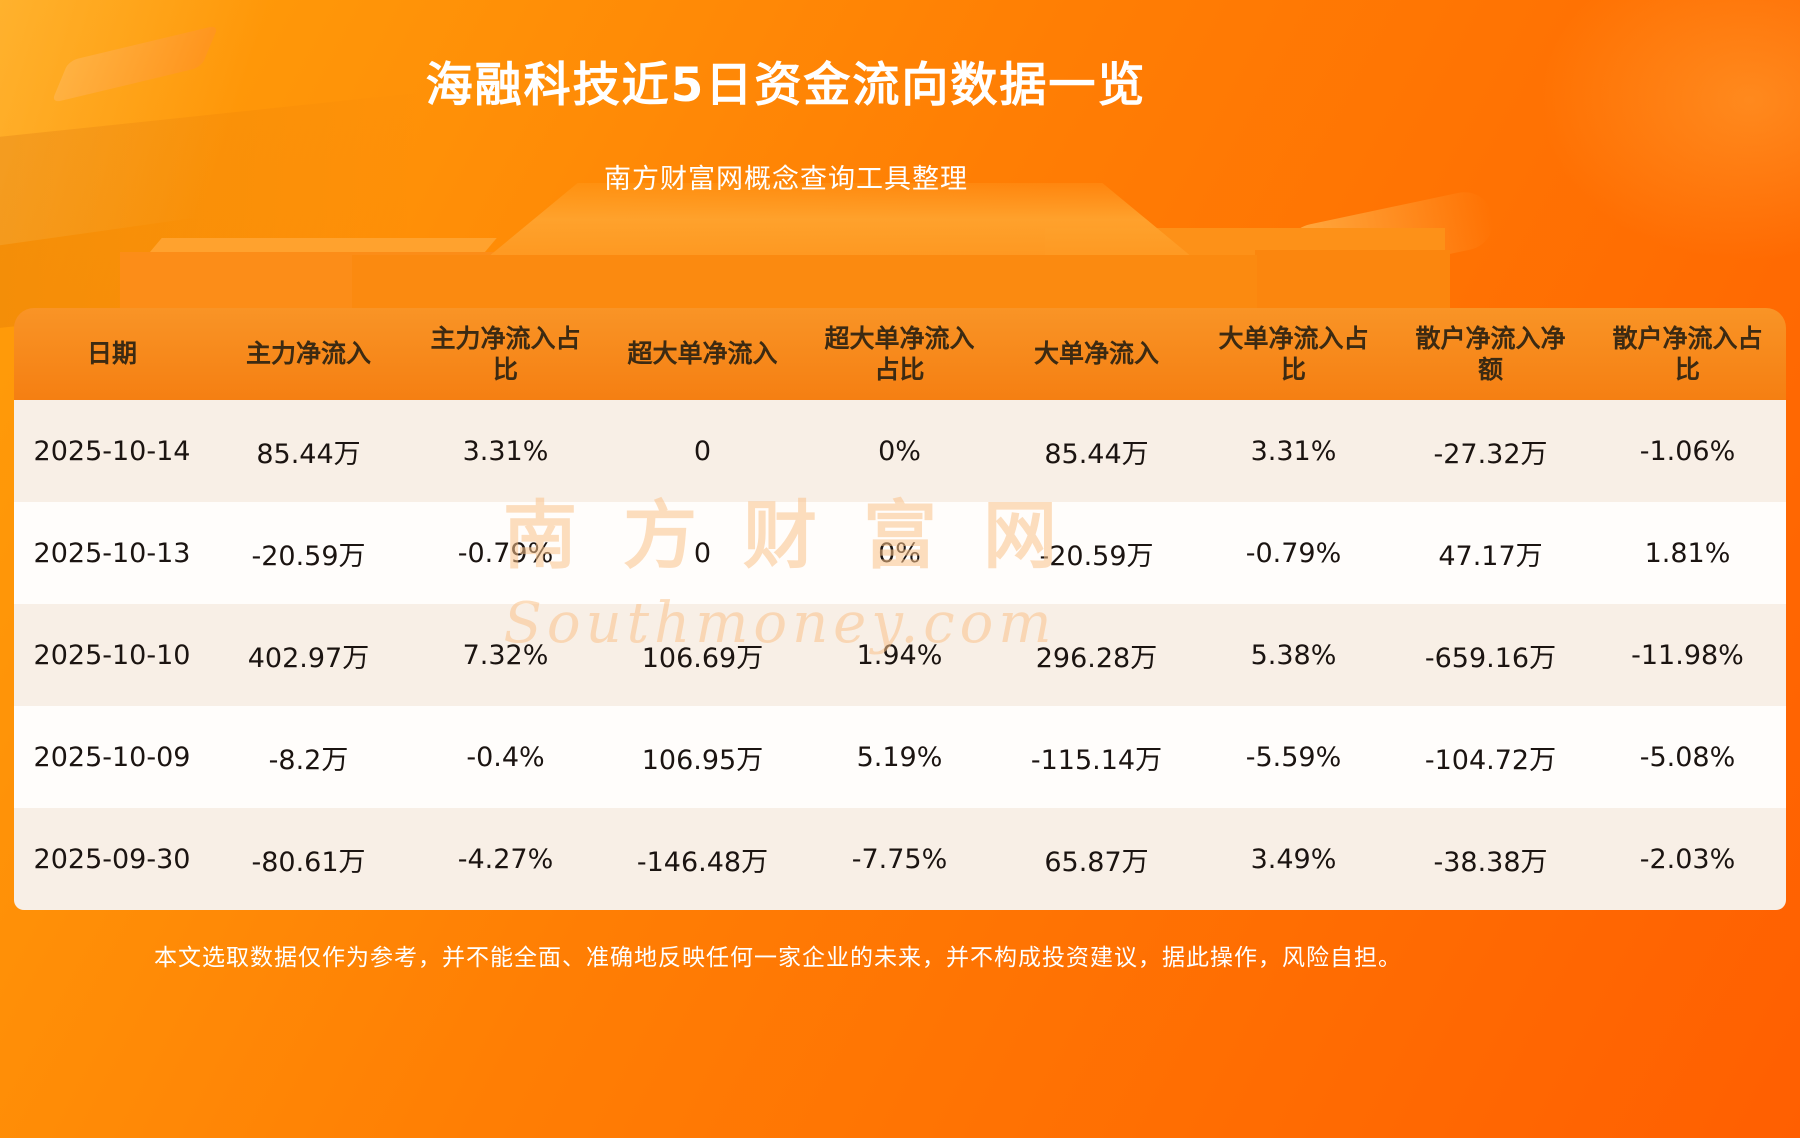 The width and height of the screenshot is (1800, 1138). I want to click on date-cell: 2025-09-30, so click(112, 859).